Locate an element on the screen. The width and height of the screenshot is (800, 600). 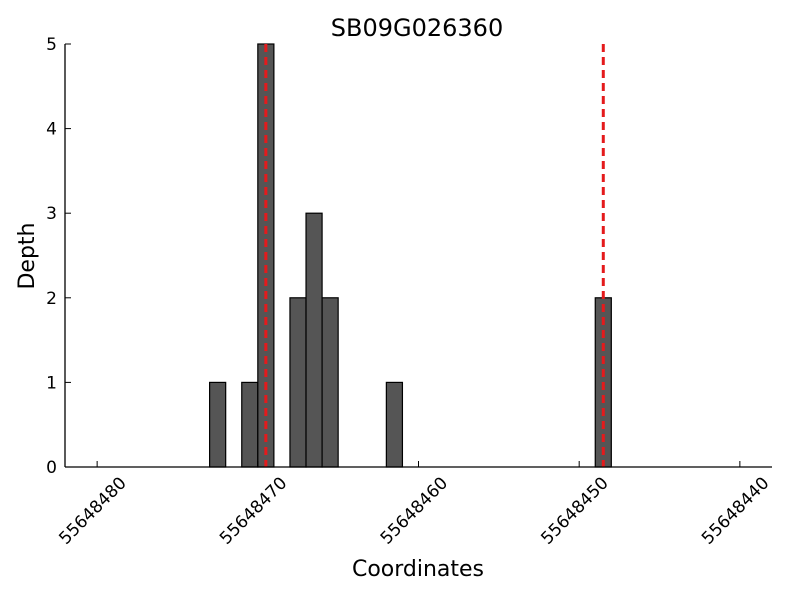
y-axis-label: Depth is located at coordinates (27, 255).